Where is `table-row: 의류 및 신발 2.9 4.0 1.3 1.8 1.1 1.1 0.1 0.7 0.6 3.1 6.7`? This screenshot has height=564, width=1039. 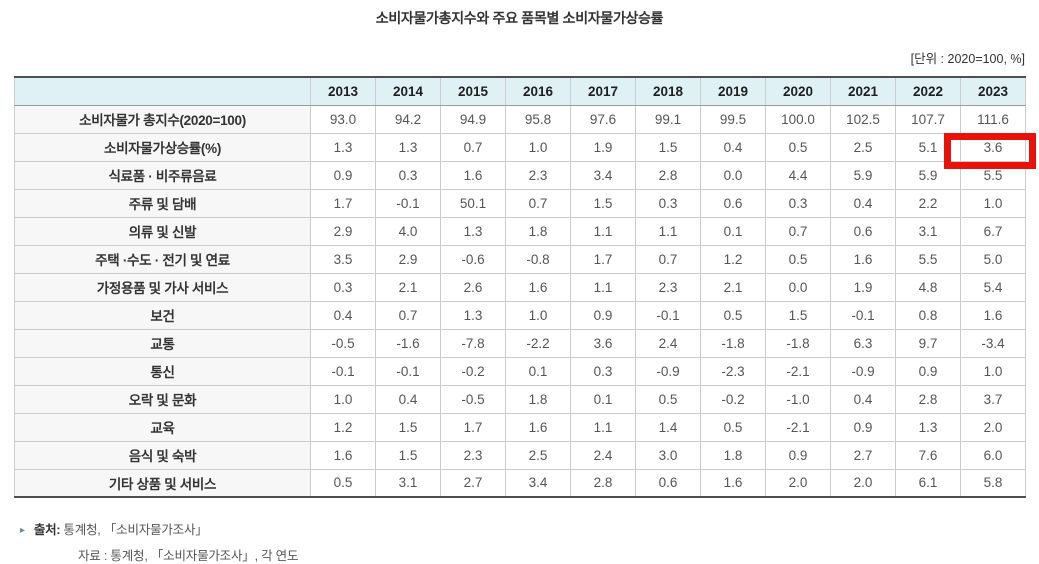
table-row: 의류 및 신발 2.9 4.0 1.3 1.8 1.1 1.1 0.1 0.7 0.6 3.1 6.7 is located at coordinates (520, 231).